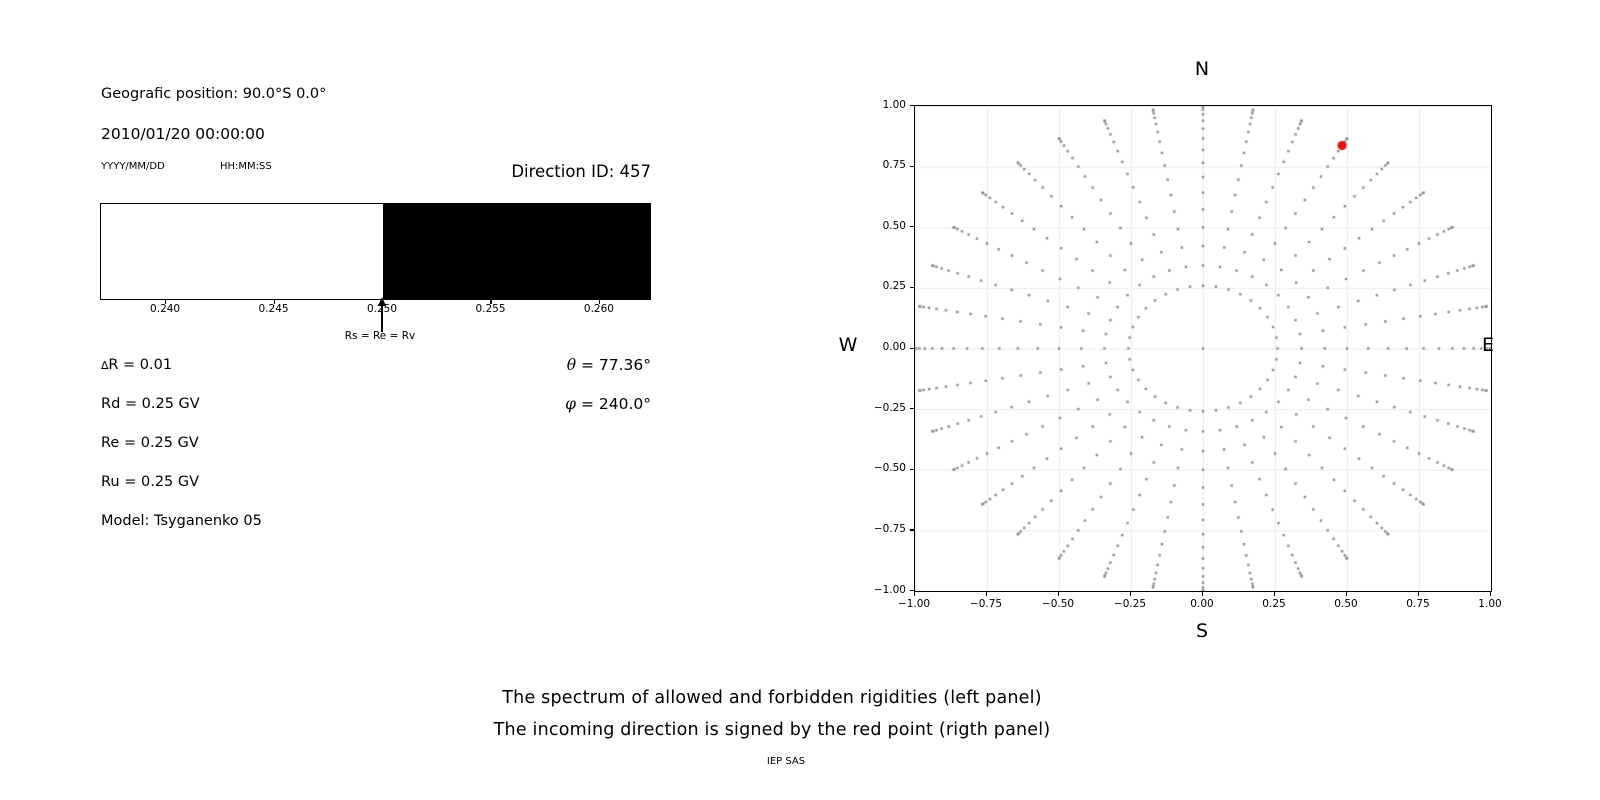 Image resolution: width=1600 pixels, height=800 pixels. What do you see at coordinates (1130, 604) in the screenshot?
I see `direction-map-x-tick-label: −0.25` at bounding box center [1130, 604].